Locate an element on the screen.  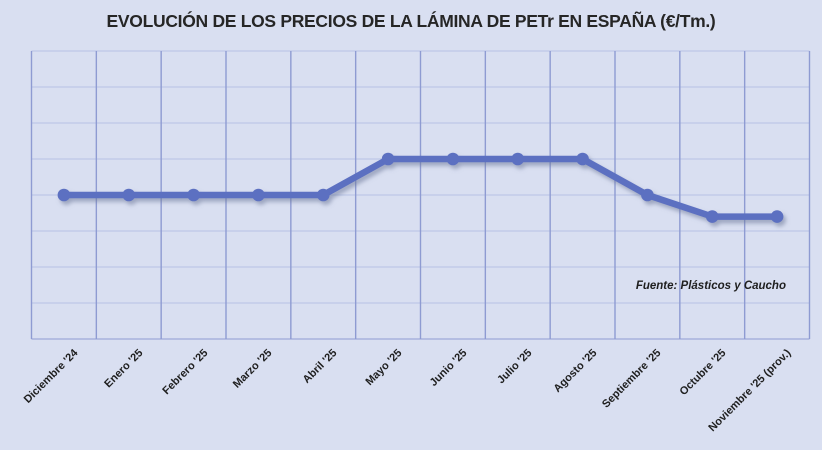
series-line is located at coordinates (420, 187).